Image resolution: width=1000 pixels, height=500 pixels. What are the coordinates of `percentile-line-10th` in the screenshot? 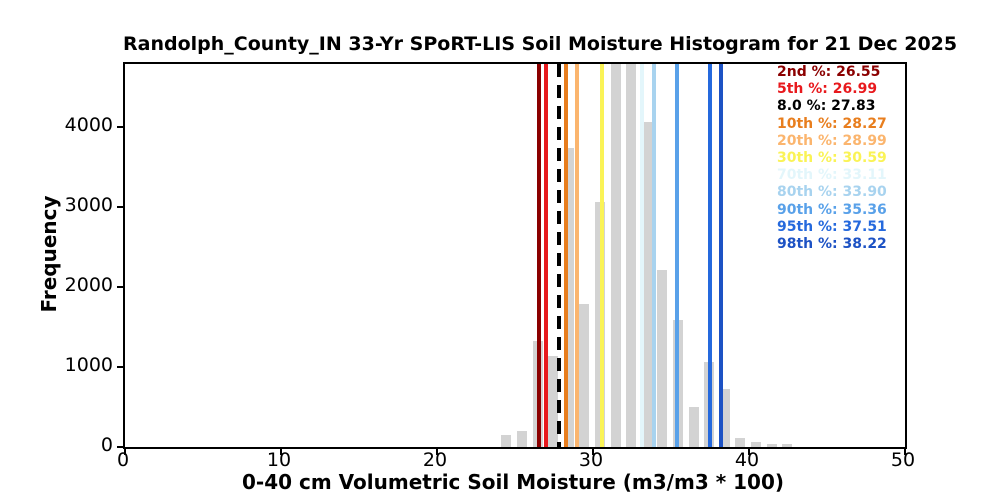 It's located at (566, 255).